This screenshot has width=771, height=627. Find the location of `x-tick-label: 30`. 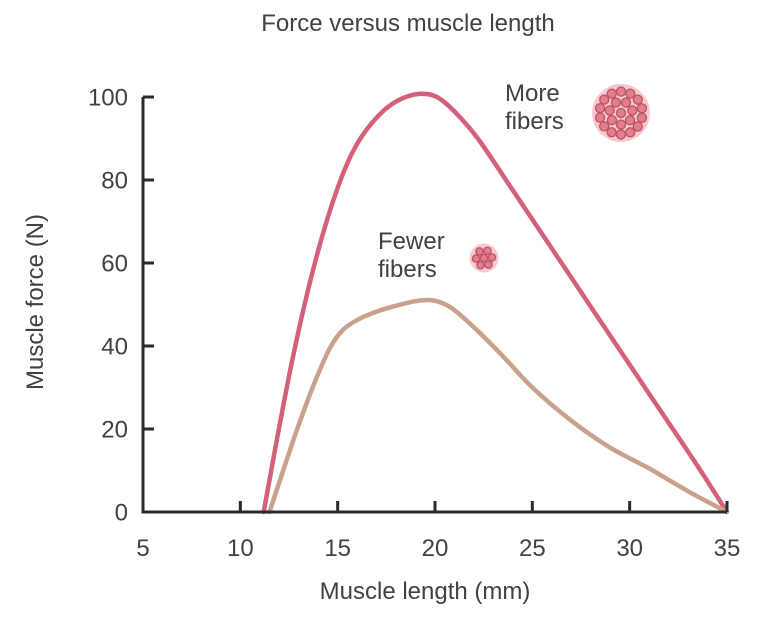

x-tick-label: 30 is located at coordinates (629, 548).